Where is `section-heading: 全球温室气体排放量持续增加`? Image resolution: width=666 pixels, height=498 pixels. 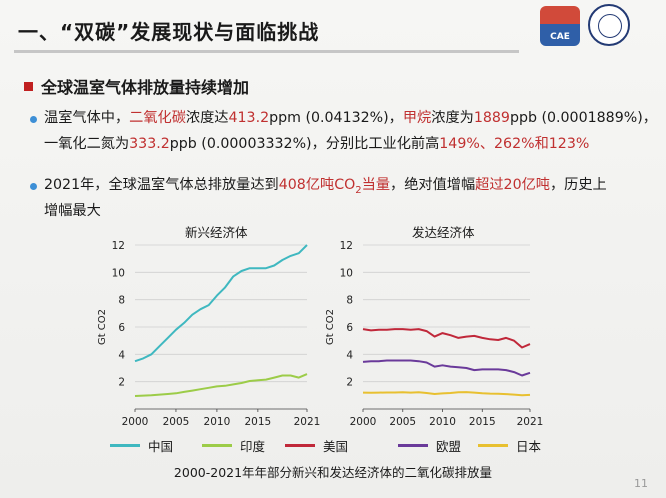
section-heading: 全球温室气体排放量持续增加 is located at coordinates (136, 86).